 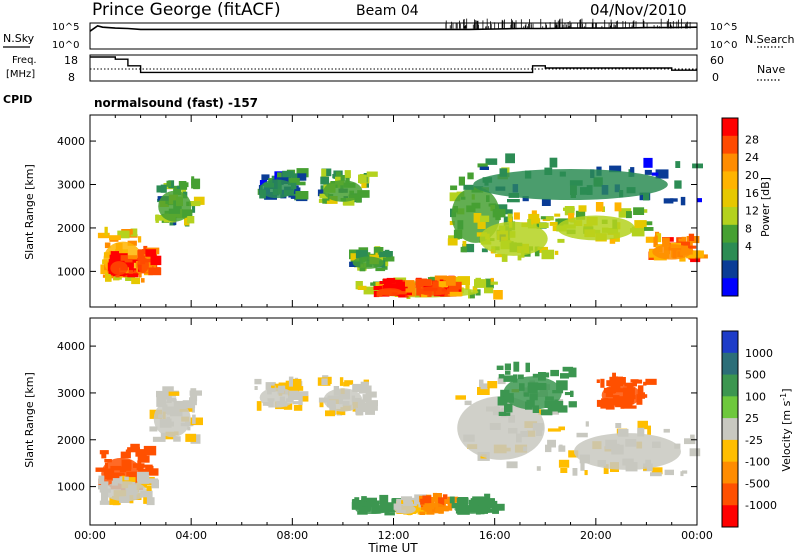 I want to click on x-axis-label: Time UT, so click(x=392, y=547).